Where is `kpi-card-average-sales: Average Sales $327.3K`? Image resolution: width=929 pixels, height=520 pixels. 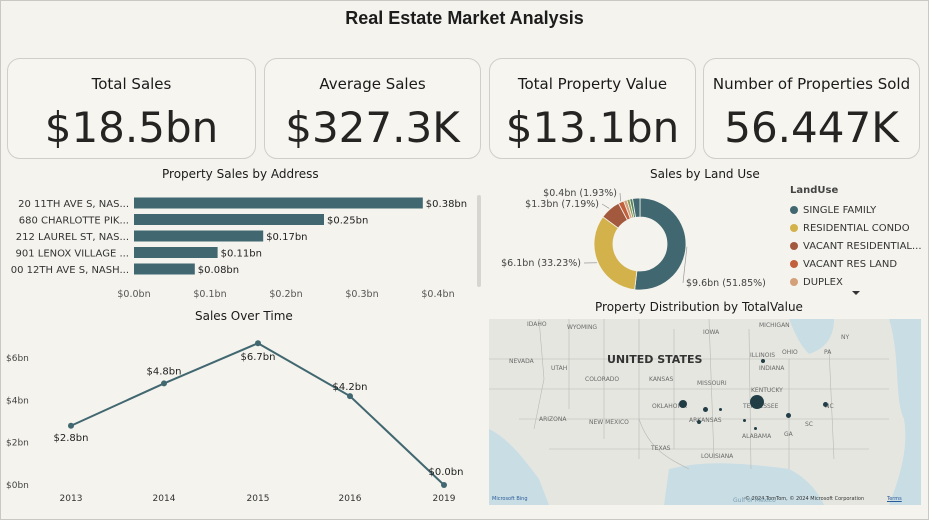 kpi-card-average-sales: Average Sales $327.3K is located at coordinates (372, 108).